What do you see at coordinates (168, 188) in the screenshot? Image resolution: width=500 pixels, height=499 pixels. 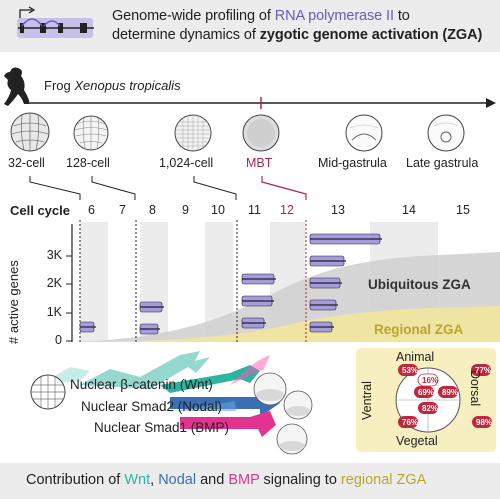 I see `stage-connectors` at bounding box center [168, 188].